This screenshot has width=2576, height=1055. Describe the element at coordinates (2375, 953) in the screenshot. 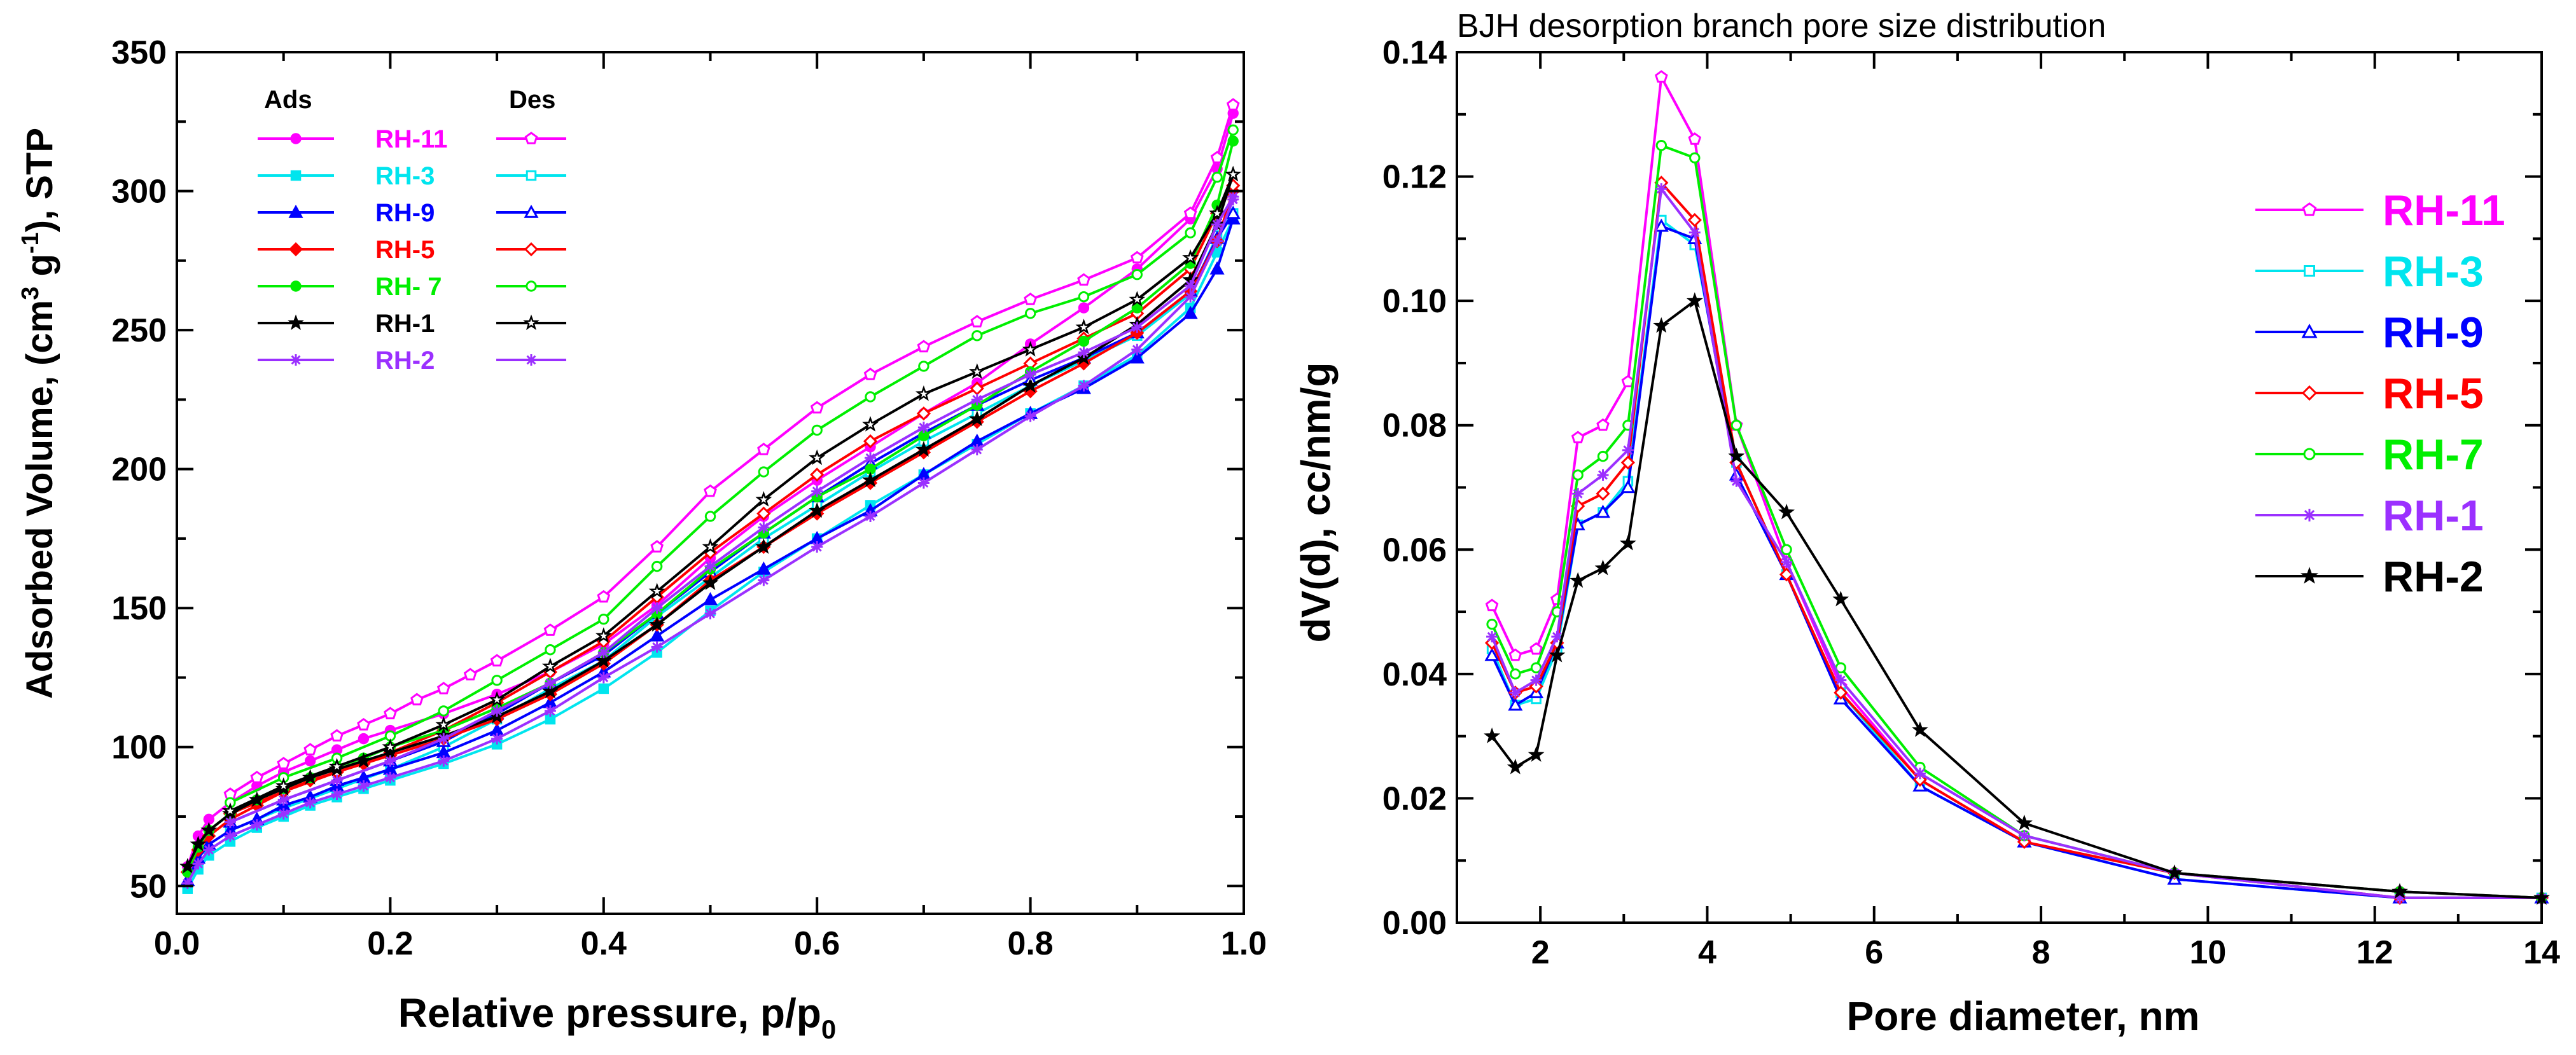

I see `bjh-x-tick-label: 12` at that location.